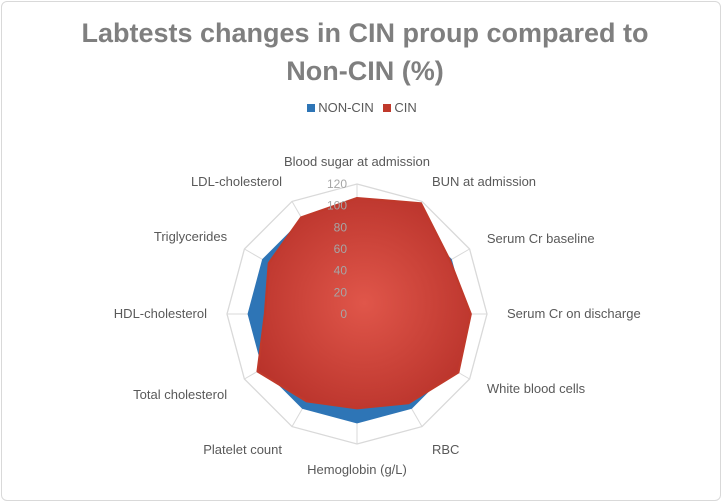  Describe the element at coordinates (242, 449) in the screenshot. I see `axis-label-7: Platelet count` at that location.